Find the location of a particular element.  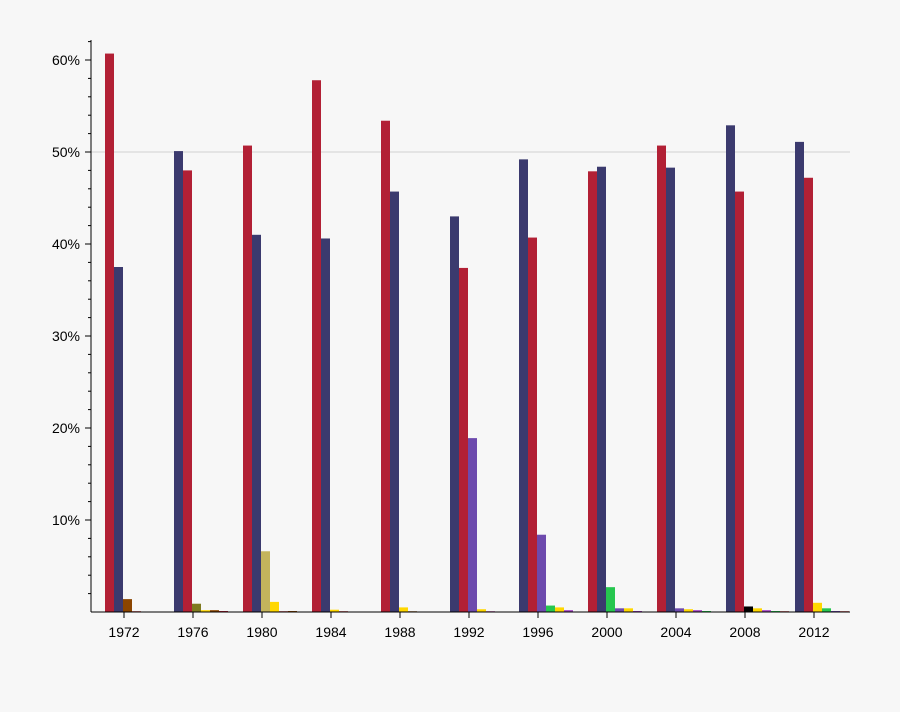

y-tick-label: 30% is located at coordinates (66, 336).